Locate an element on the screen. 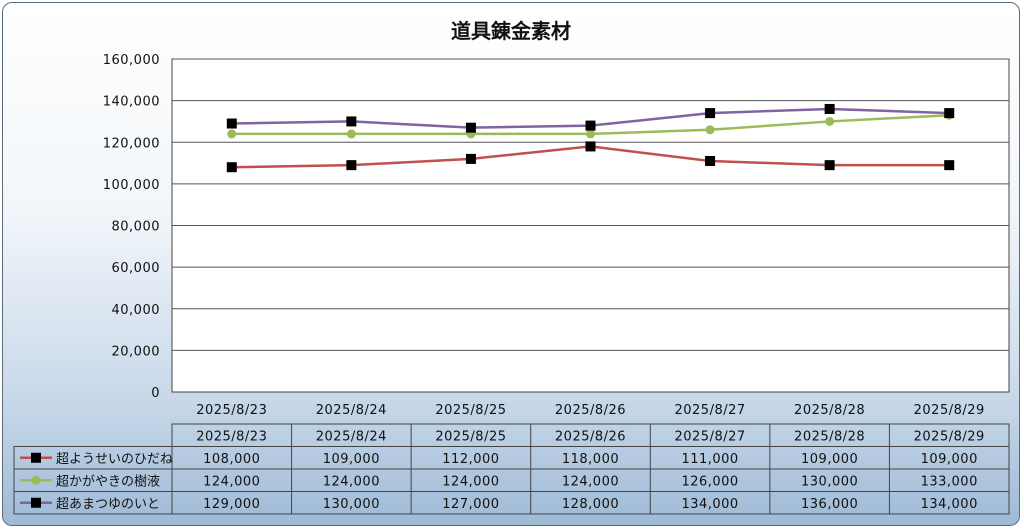 This screenshot has height=529, width=1024. table-header-cell: 2025/8/23 is located at coordinates (231, 436).